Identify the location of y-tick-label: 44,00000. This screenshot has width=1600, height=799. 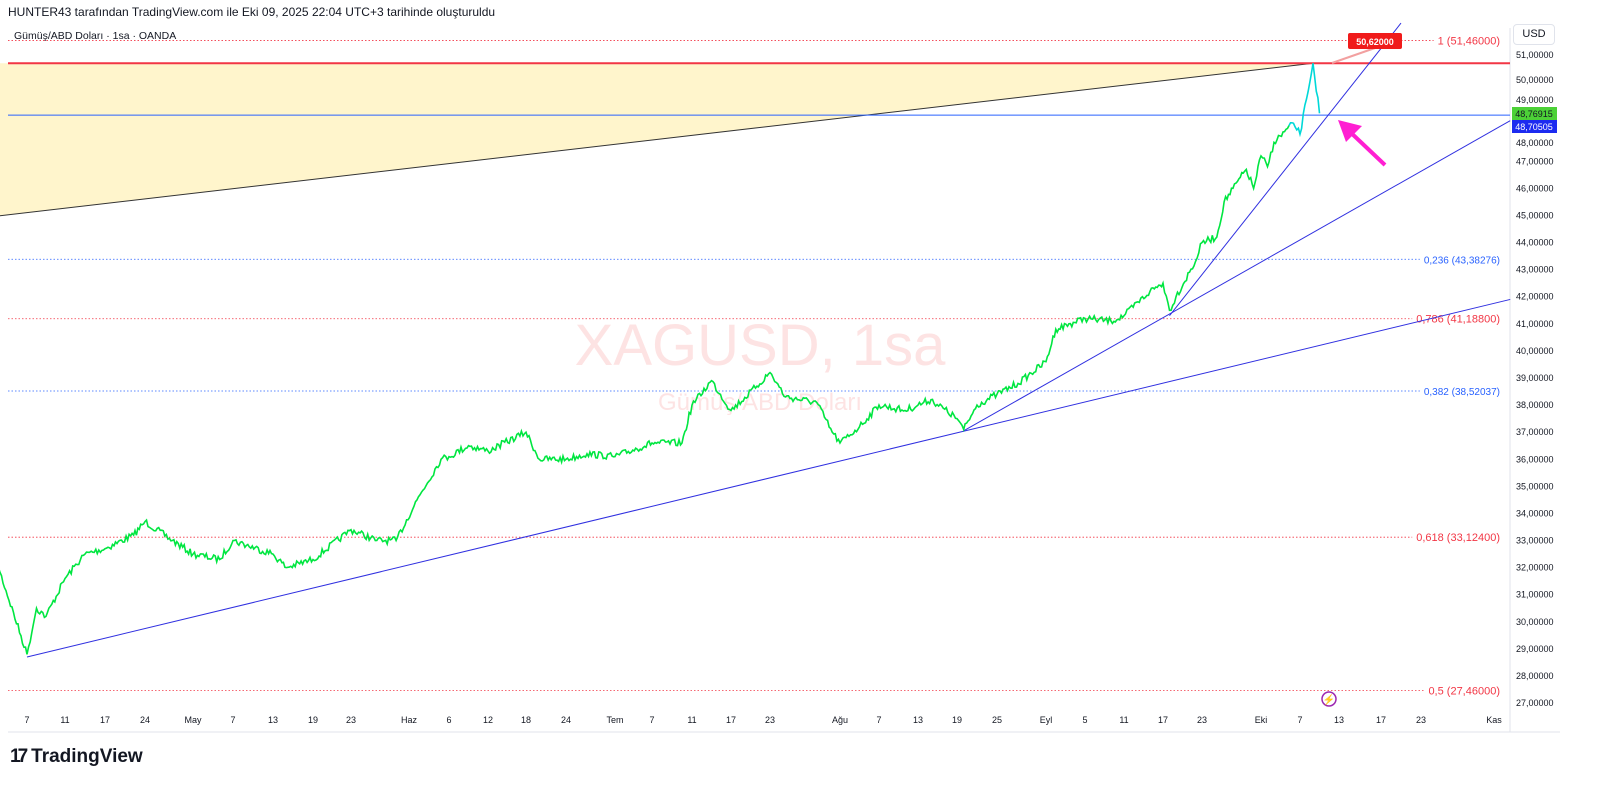
(1535, 243).